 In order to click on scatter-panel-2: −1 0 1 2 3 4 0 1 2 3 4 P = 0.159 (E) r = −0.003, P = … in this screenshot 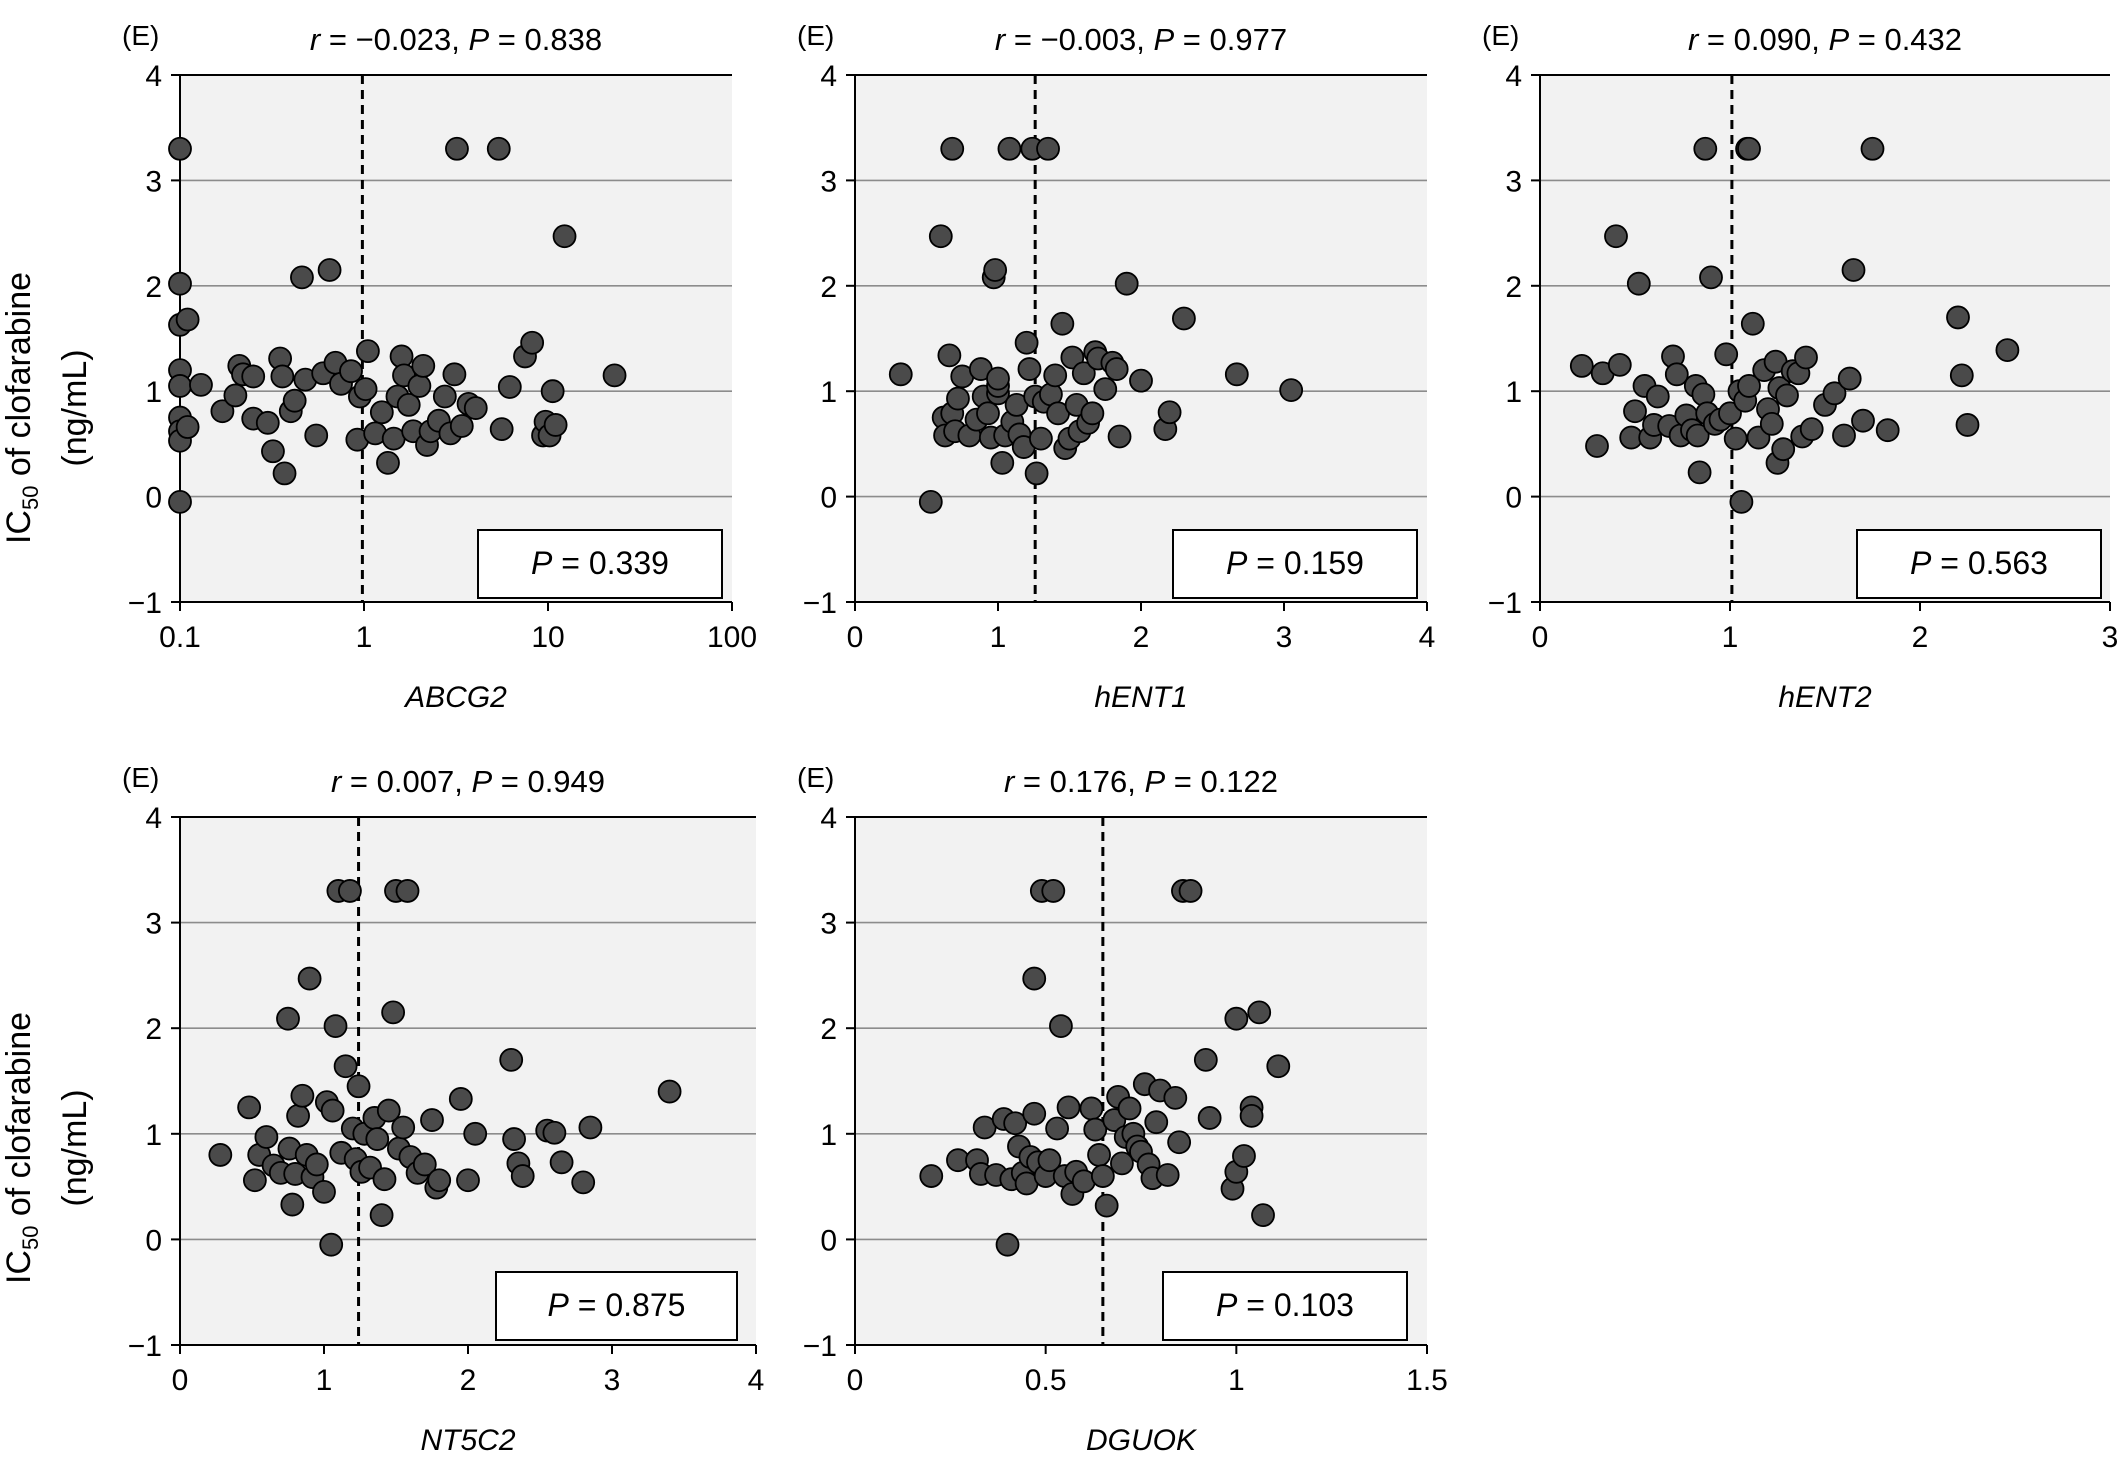, I will do `click(1116, 367)`.